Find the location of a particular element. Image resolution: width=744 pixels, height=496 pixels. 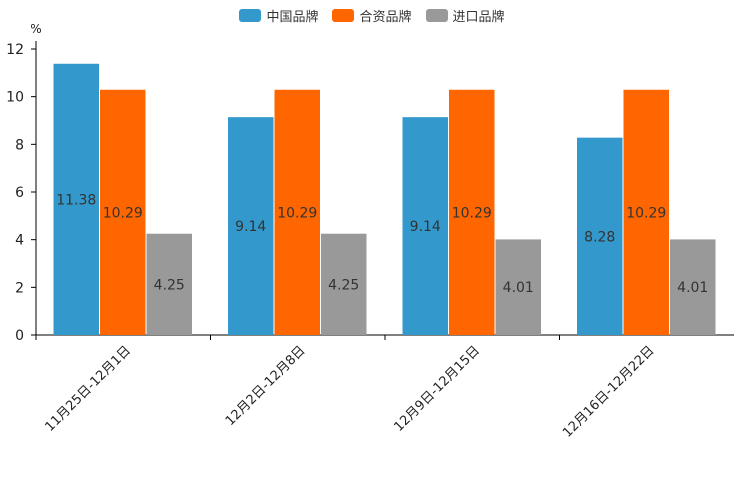

y-tick-label: 2 is located at coordinates (19, 288).